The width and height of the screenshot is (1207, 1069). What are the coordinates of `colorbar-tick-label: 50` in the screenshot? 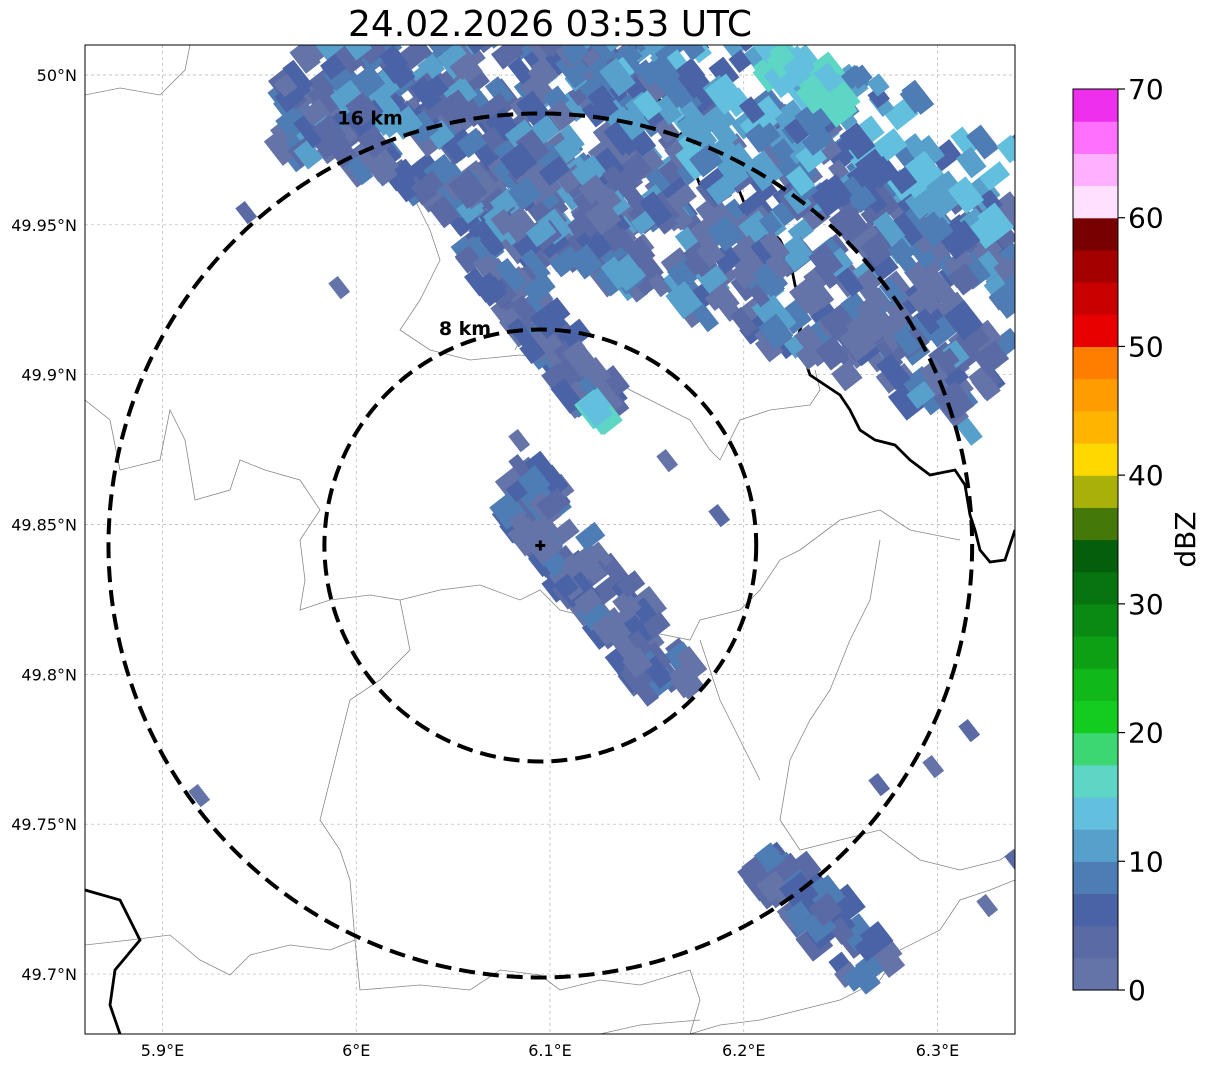 It's located at (1146, 346).